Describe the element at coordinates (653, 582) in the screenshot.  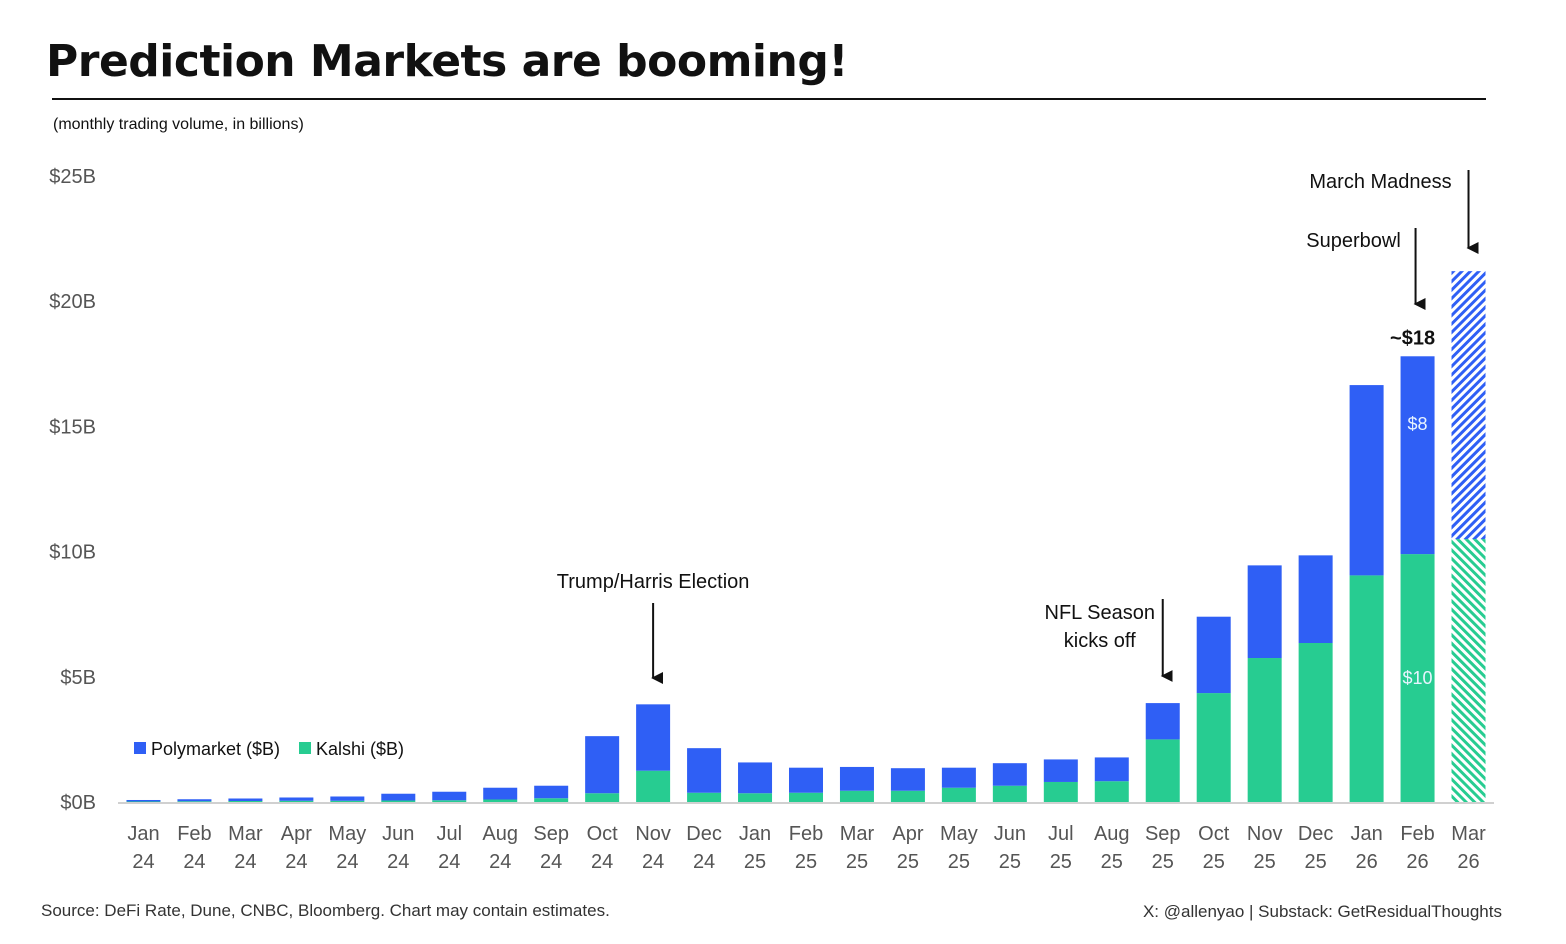
I see `annotation-label: Trump/Harris Election` at that location.